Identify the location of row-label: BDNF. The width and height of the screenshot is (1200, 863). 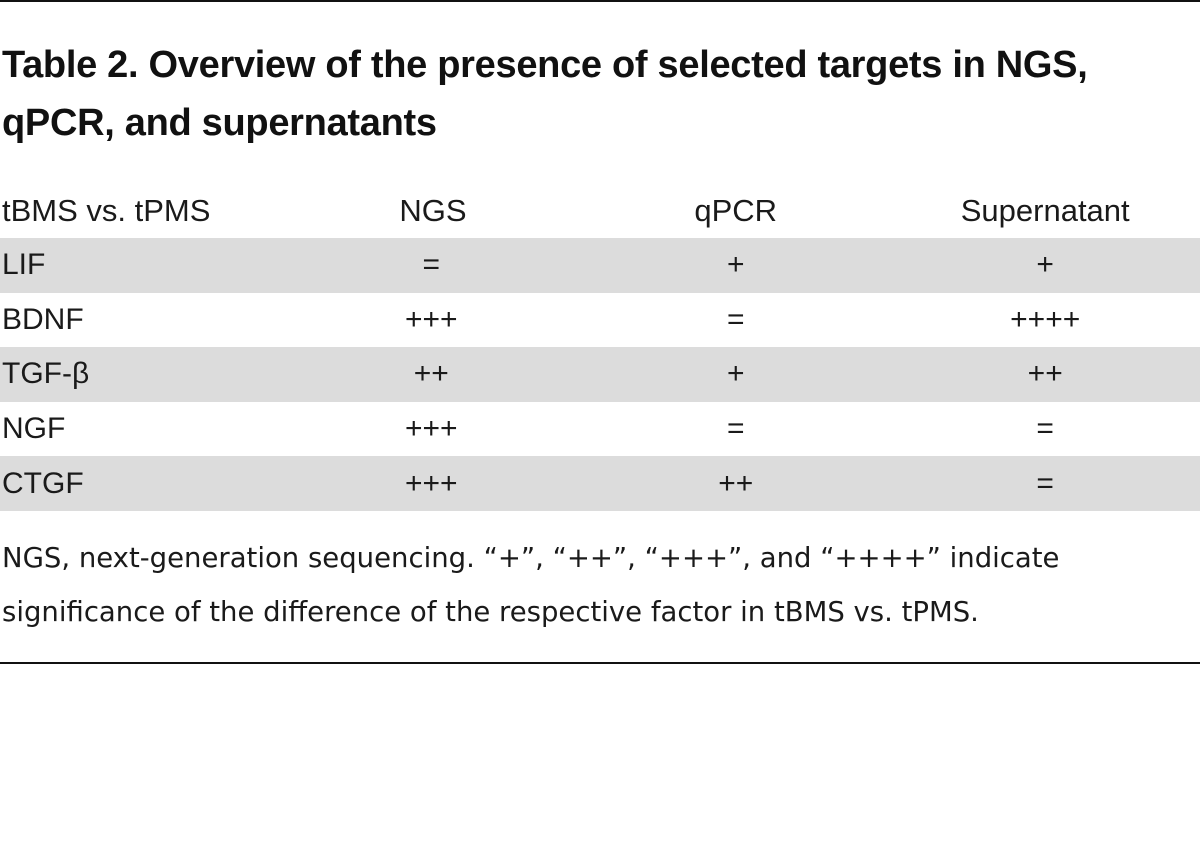
(43, 319).